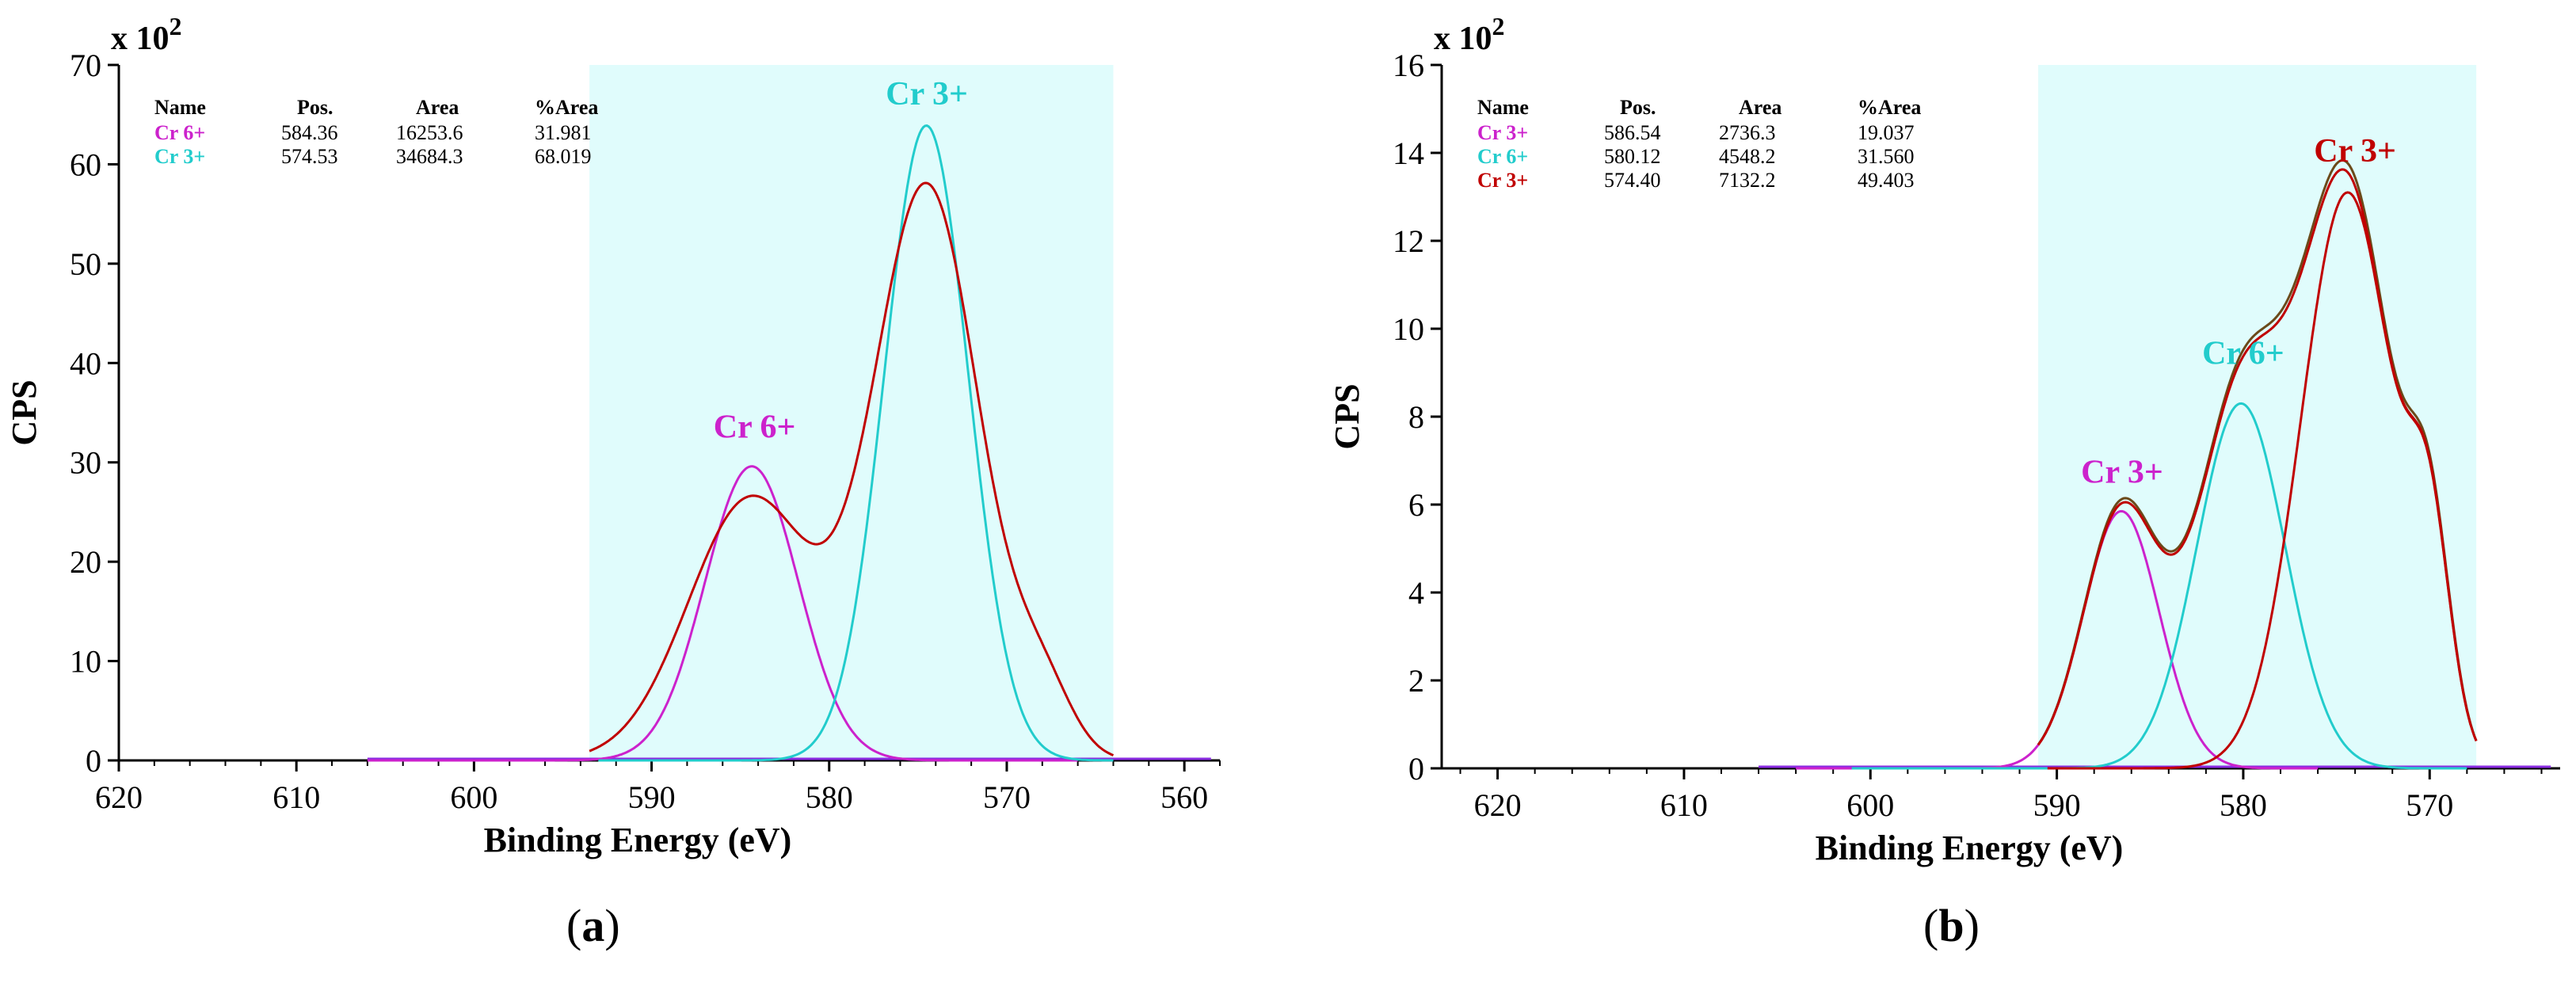 The image size is (2576, 983). I want to click on x-tick-label: 560, so click(1184, 797).